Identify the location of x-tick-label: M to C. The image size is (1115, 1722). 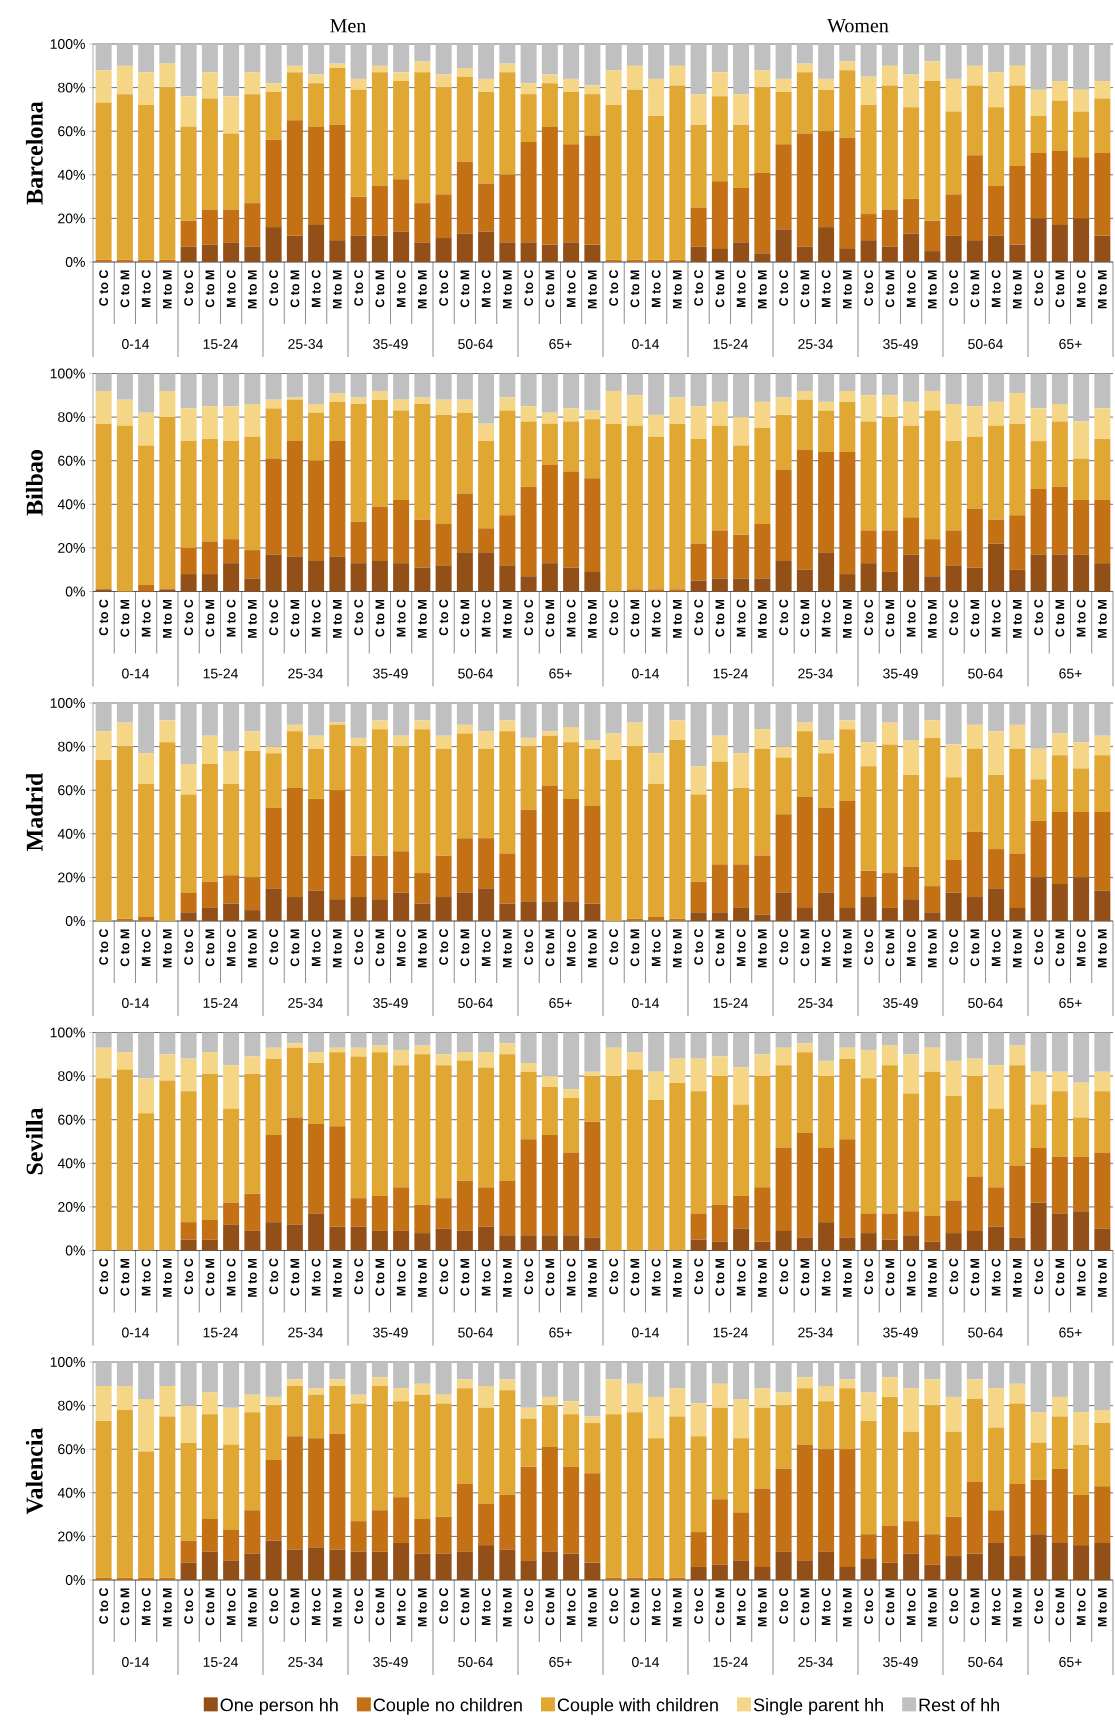
(401, 947).